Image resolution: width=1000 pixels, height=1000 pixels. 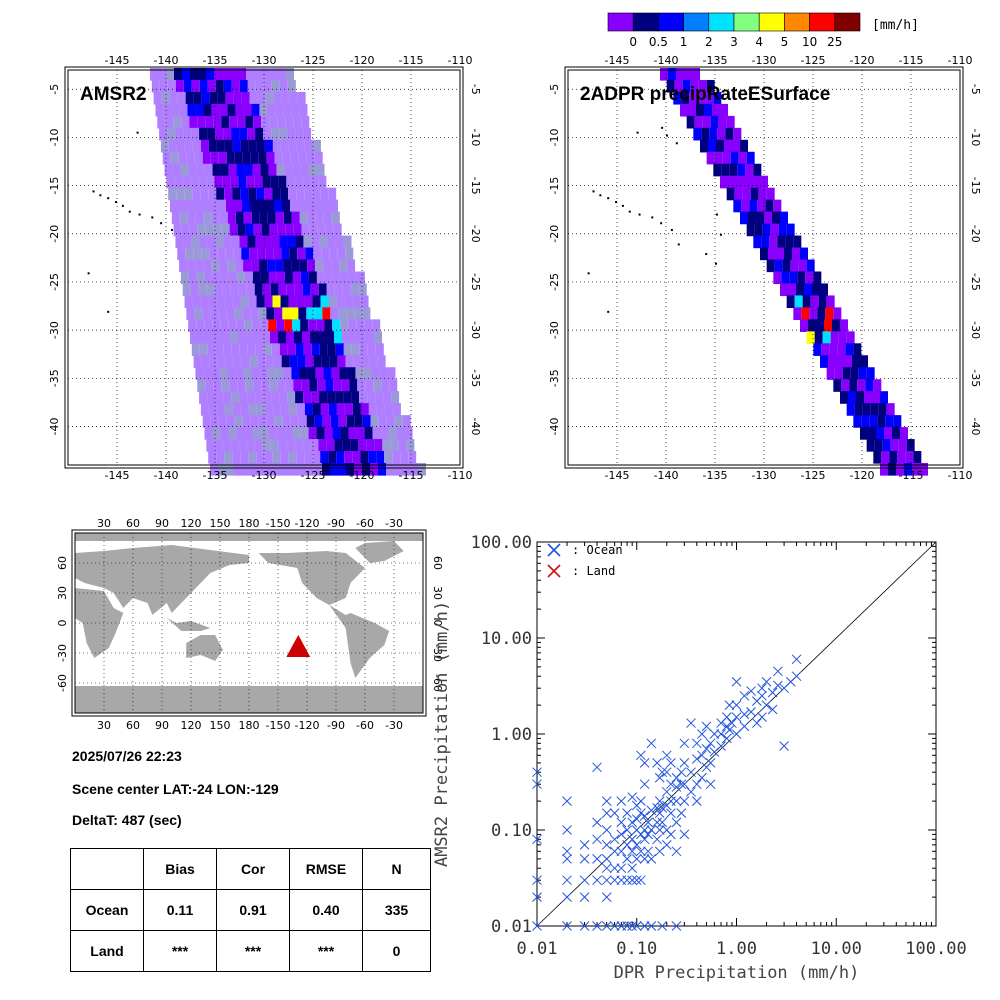 What do you see at coordinates (501, 543) in the screenshot?
I see `y-tick-label: 100.00` at bounding box center [501, 543].